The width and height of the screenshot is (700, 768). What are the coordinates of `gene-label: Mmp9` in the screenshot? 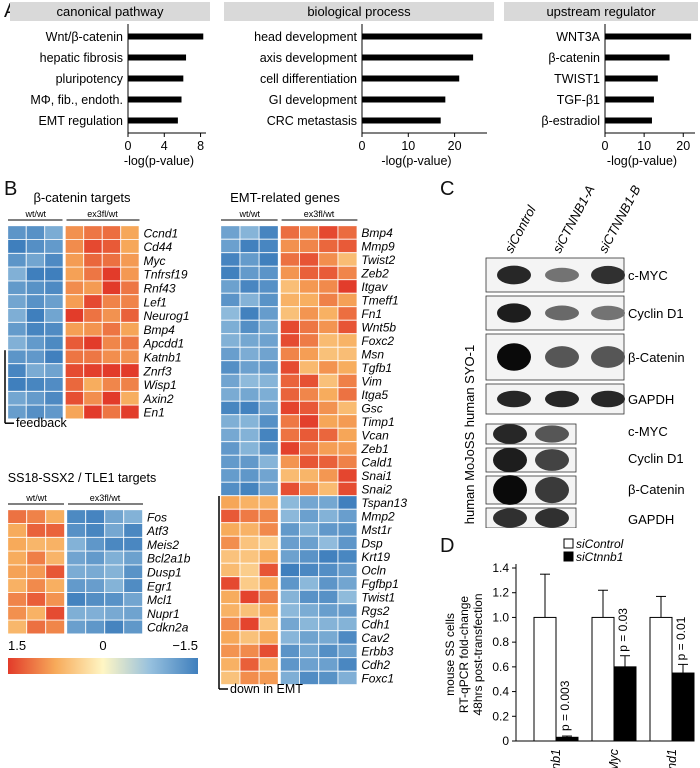 It's located at (378, 247).